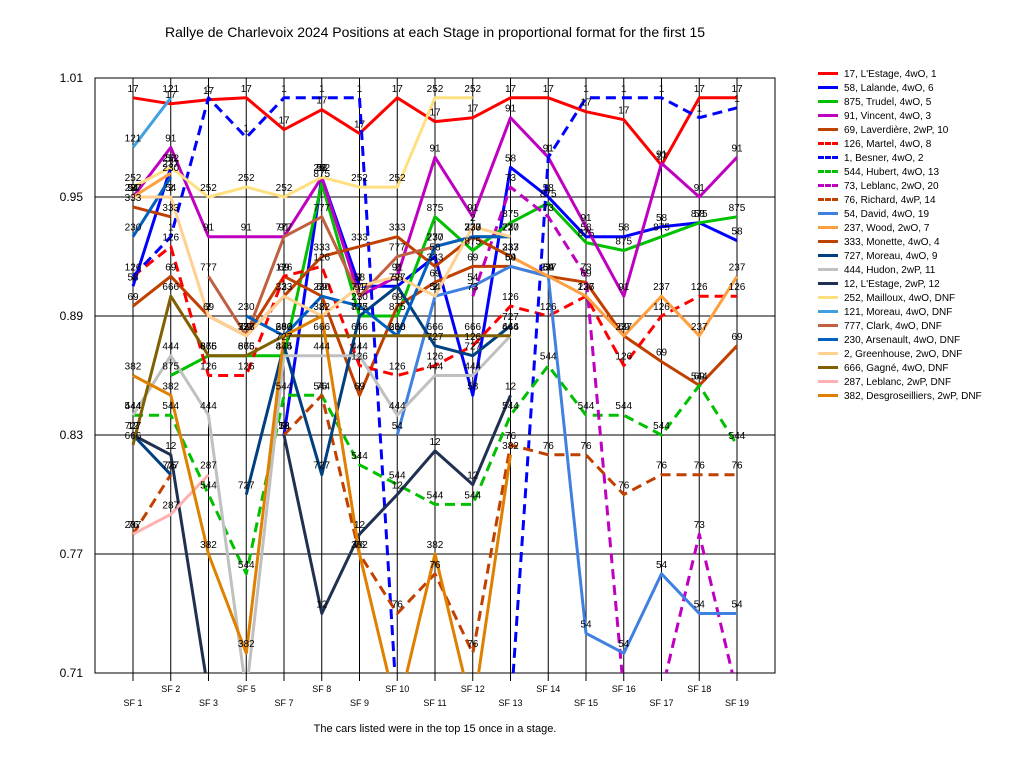  Describe the element at coordinates (397, 689) in the screenshot. I see `x-tick-label: SF 10` at that location.